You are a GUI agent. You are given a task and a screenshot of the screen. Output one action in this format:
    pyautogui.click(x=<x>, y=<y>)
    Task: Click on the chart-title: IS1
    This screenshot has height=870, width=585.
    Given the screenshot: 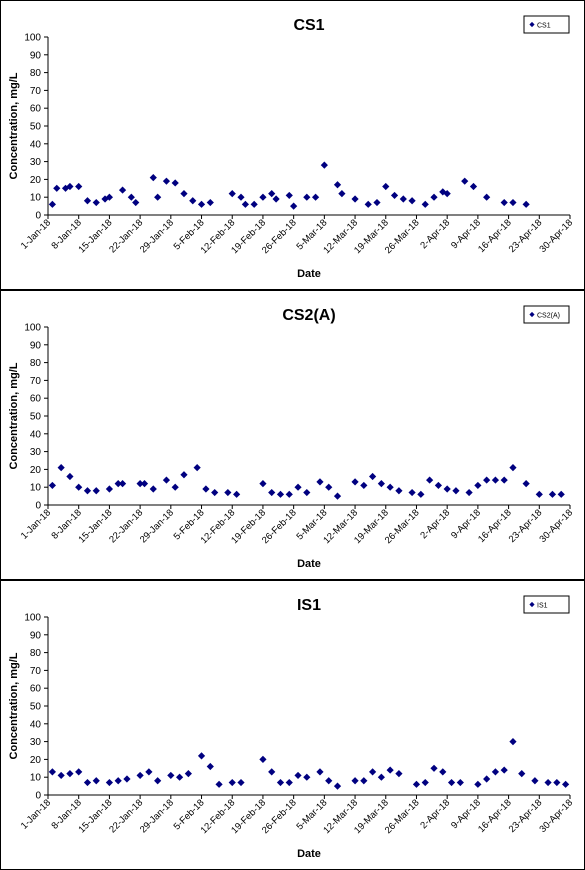 What is the action you would take?
    pyautogui.click(x=309, y=605)
    